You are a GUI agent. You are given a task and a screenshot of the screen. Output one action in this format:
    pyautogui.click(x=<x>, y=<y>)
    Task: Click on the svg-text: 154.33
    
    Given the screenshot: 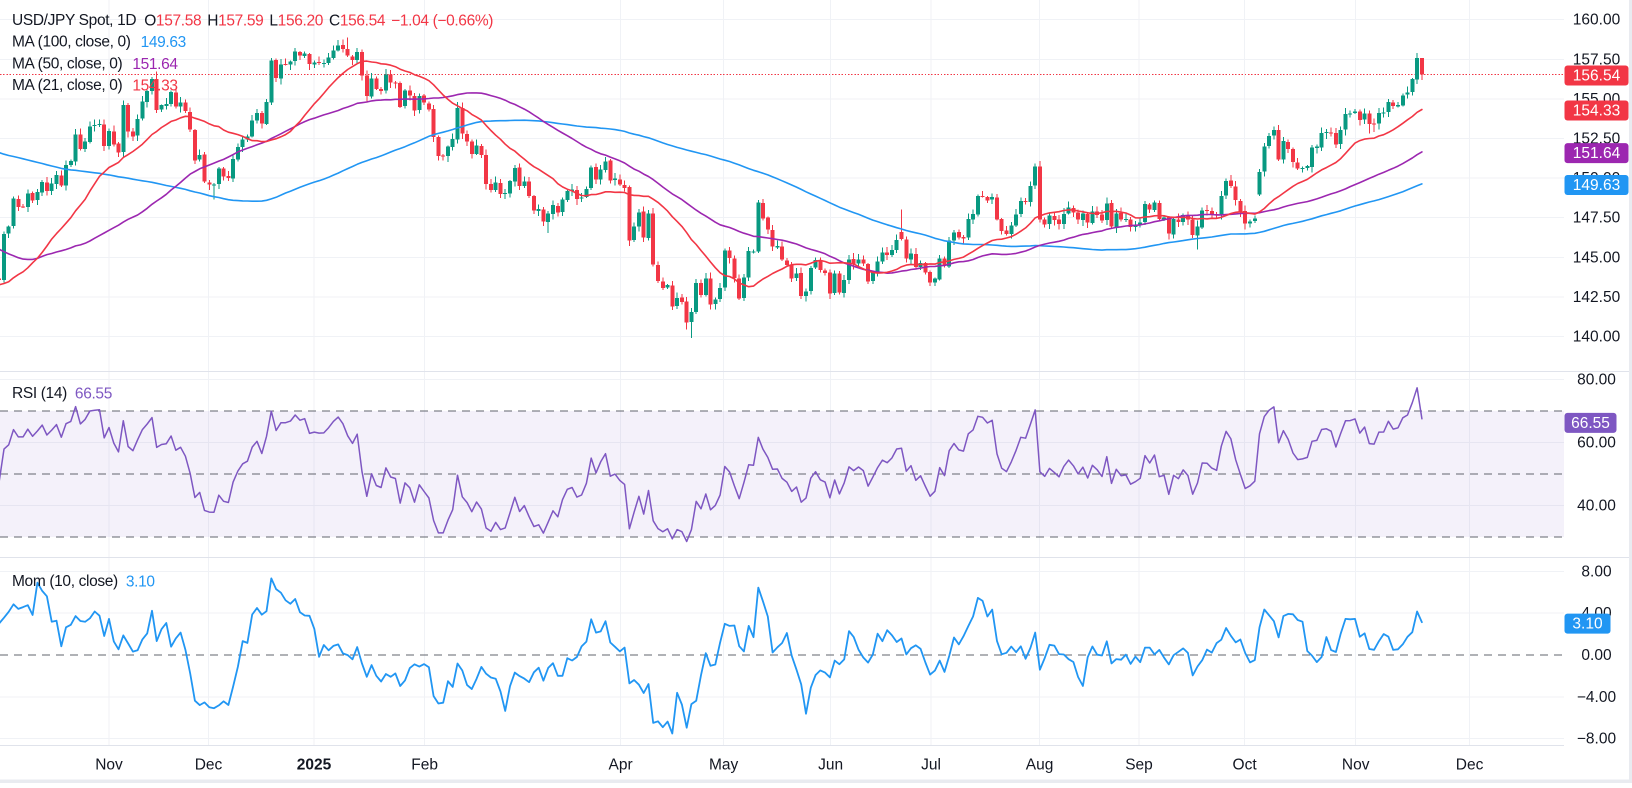 What is the action you would take?
    pyautogui.click(x=1596, y=111)
    